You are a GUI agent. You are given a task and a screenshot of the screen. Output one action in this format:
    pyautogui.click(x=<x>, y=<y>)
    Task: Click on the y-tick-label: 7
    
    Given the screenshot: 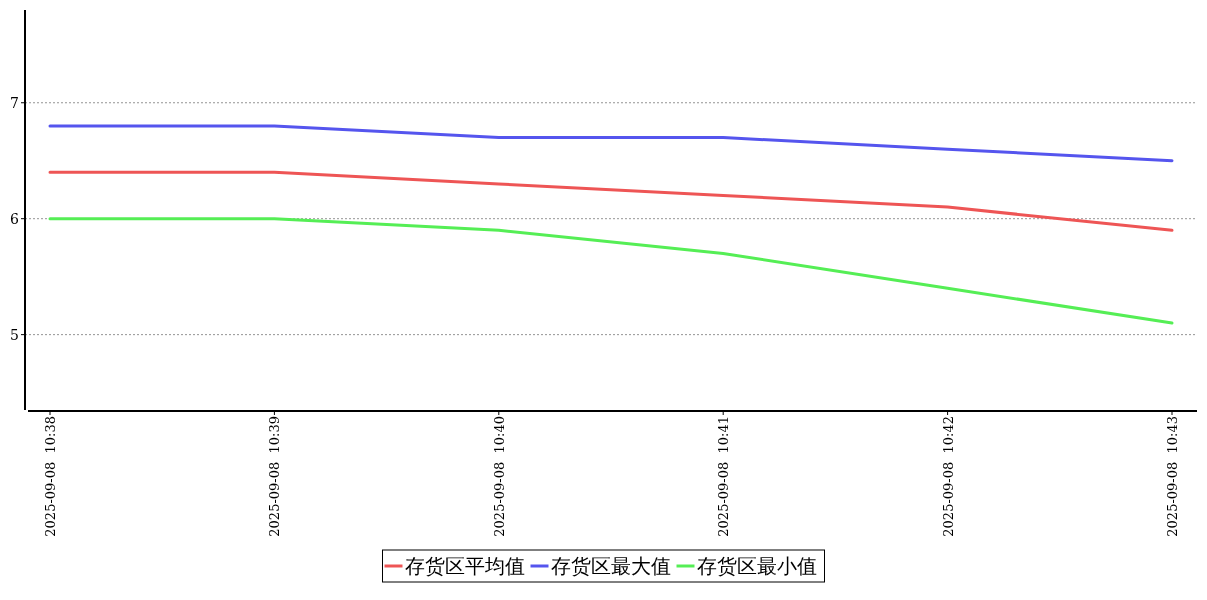 What is the action you would take?
    pyautogui.click(x=14, y=102)
    